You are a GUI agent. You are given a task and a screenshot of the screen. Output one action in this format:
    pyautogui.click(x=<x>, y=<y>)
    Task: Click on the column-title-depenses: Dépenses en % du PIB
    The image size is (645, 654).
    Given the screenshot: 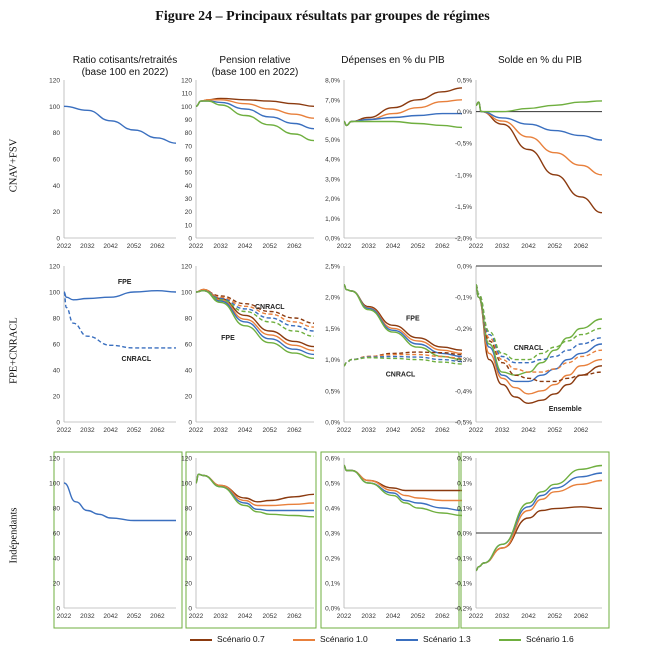 What is the action you would take?
    pyautogui.click(x=393, y=61)
    